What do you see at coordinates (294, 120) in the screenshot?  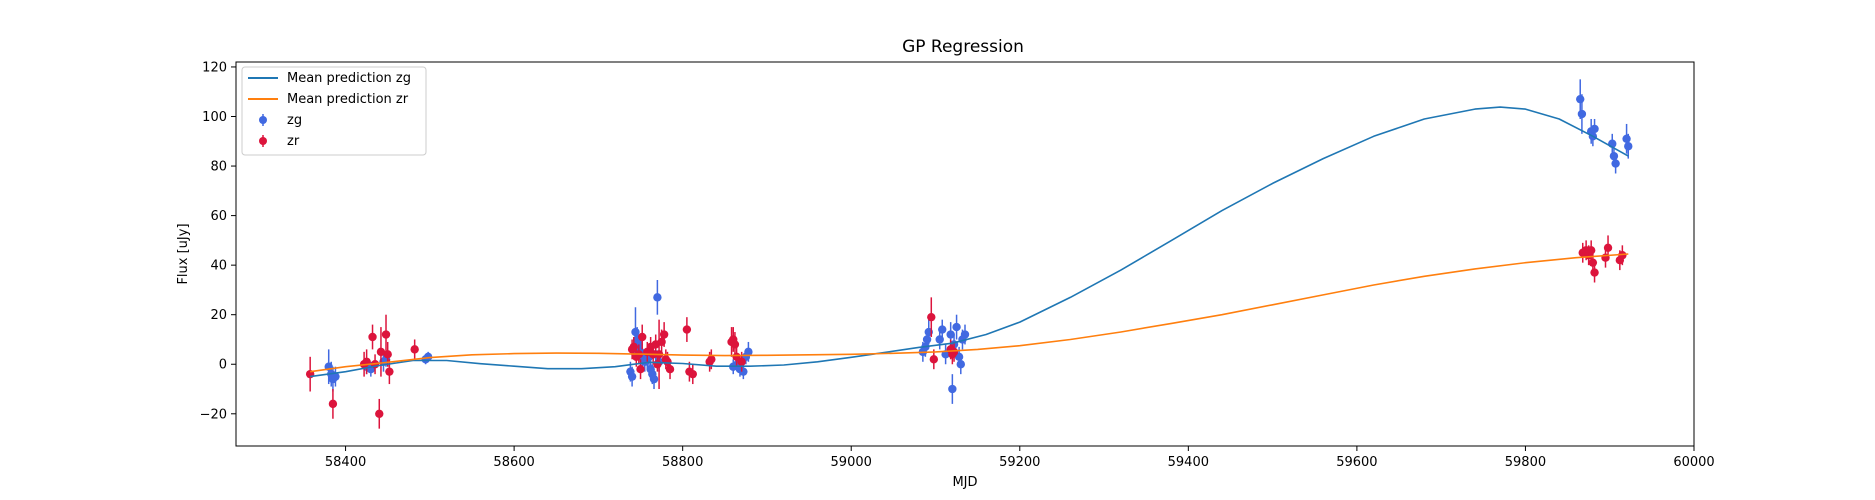 I see `legend-zg-label: zg` at bounding box center [294, 120].